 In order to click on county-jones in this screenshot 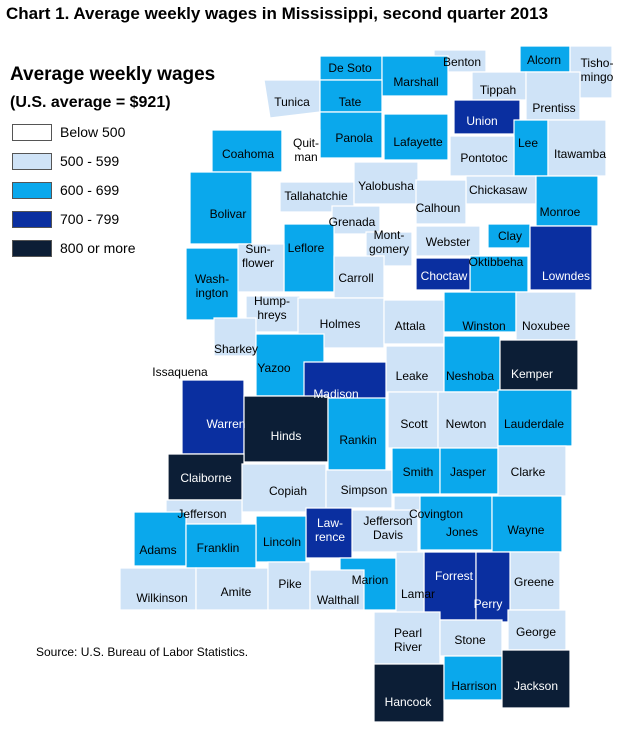, I will do `click(456, 523)`.